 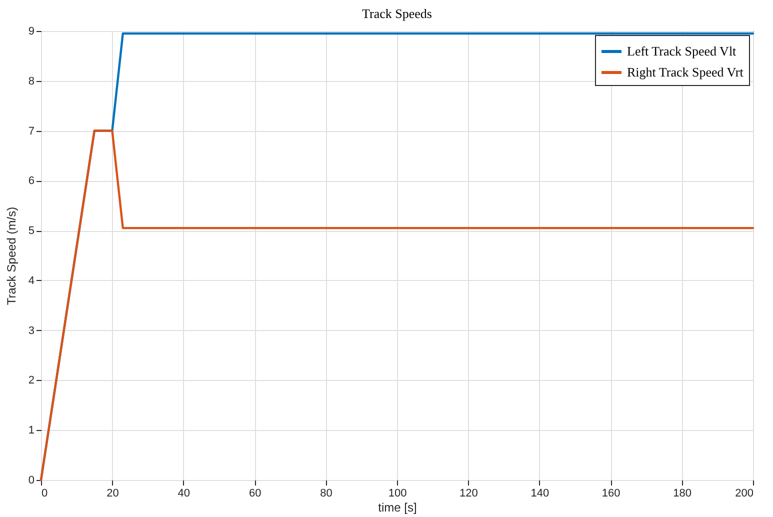 I want to click on y-tick-label: 2, so click(x=31, y=380).